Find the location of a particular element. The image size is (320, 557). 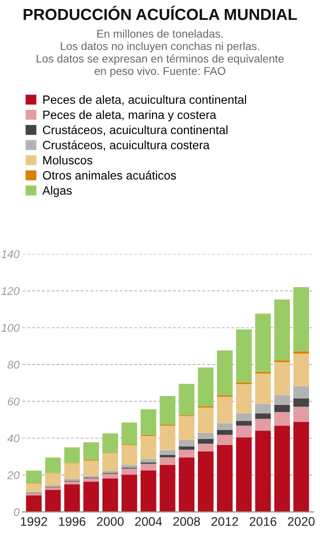

x-tick-label: 1992 is located at coordinates (34, 521).